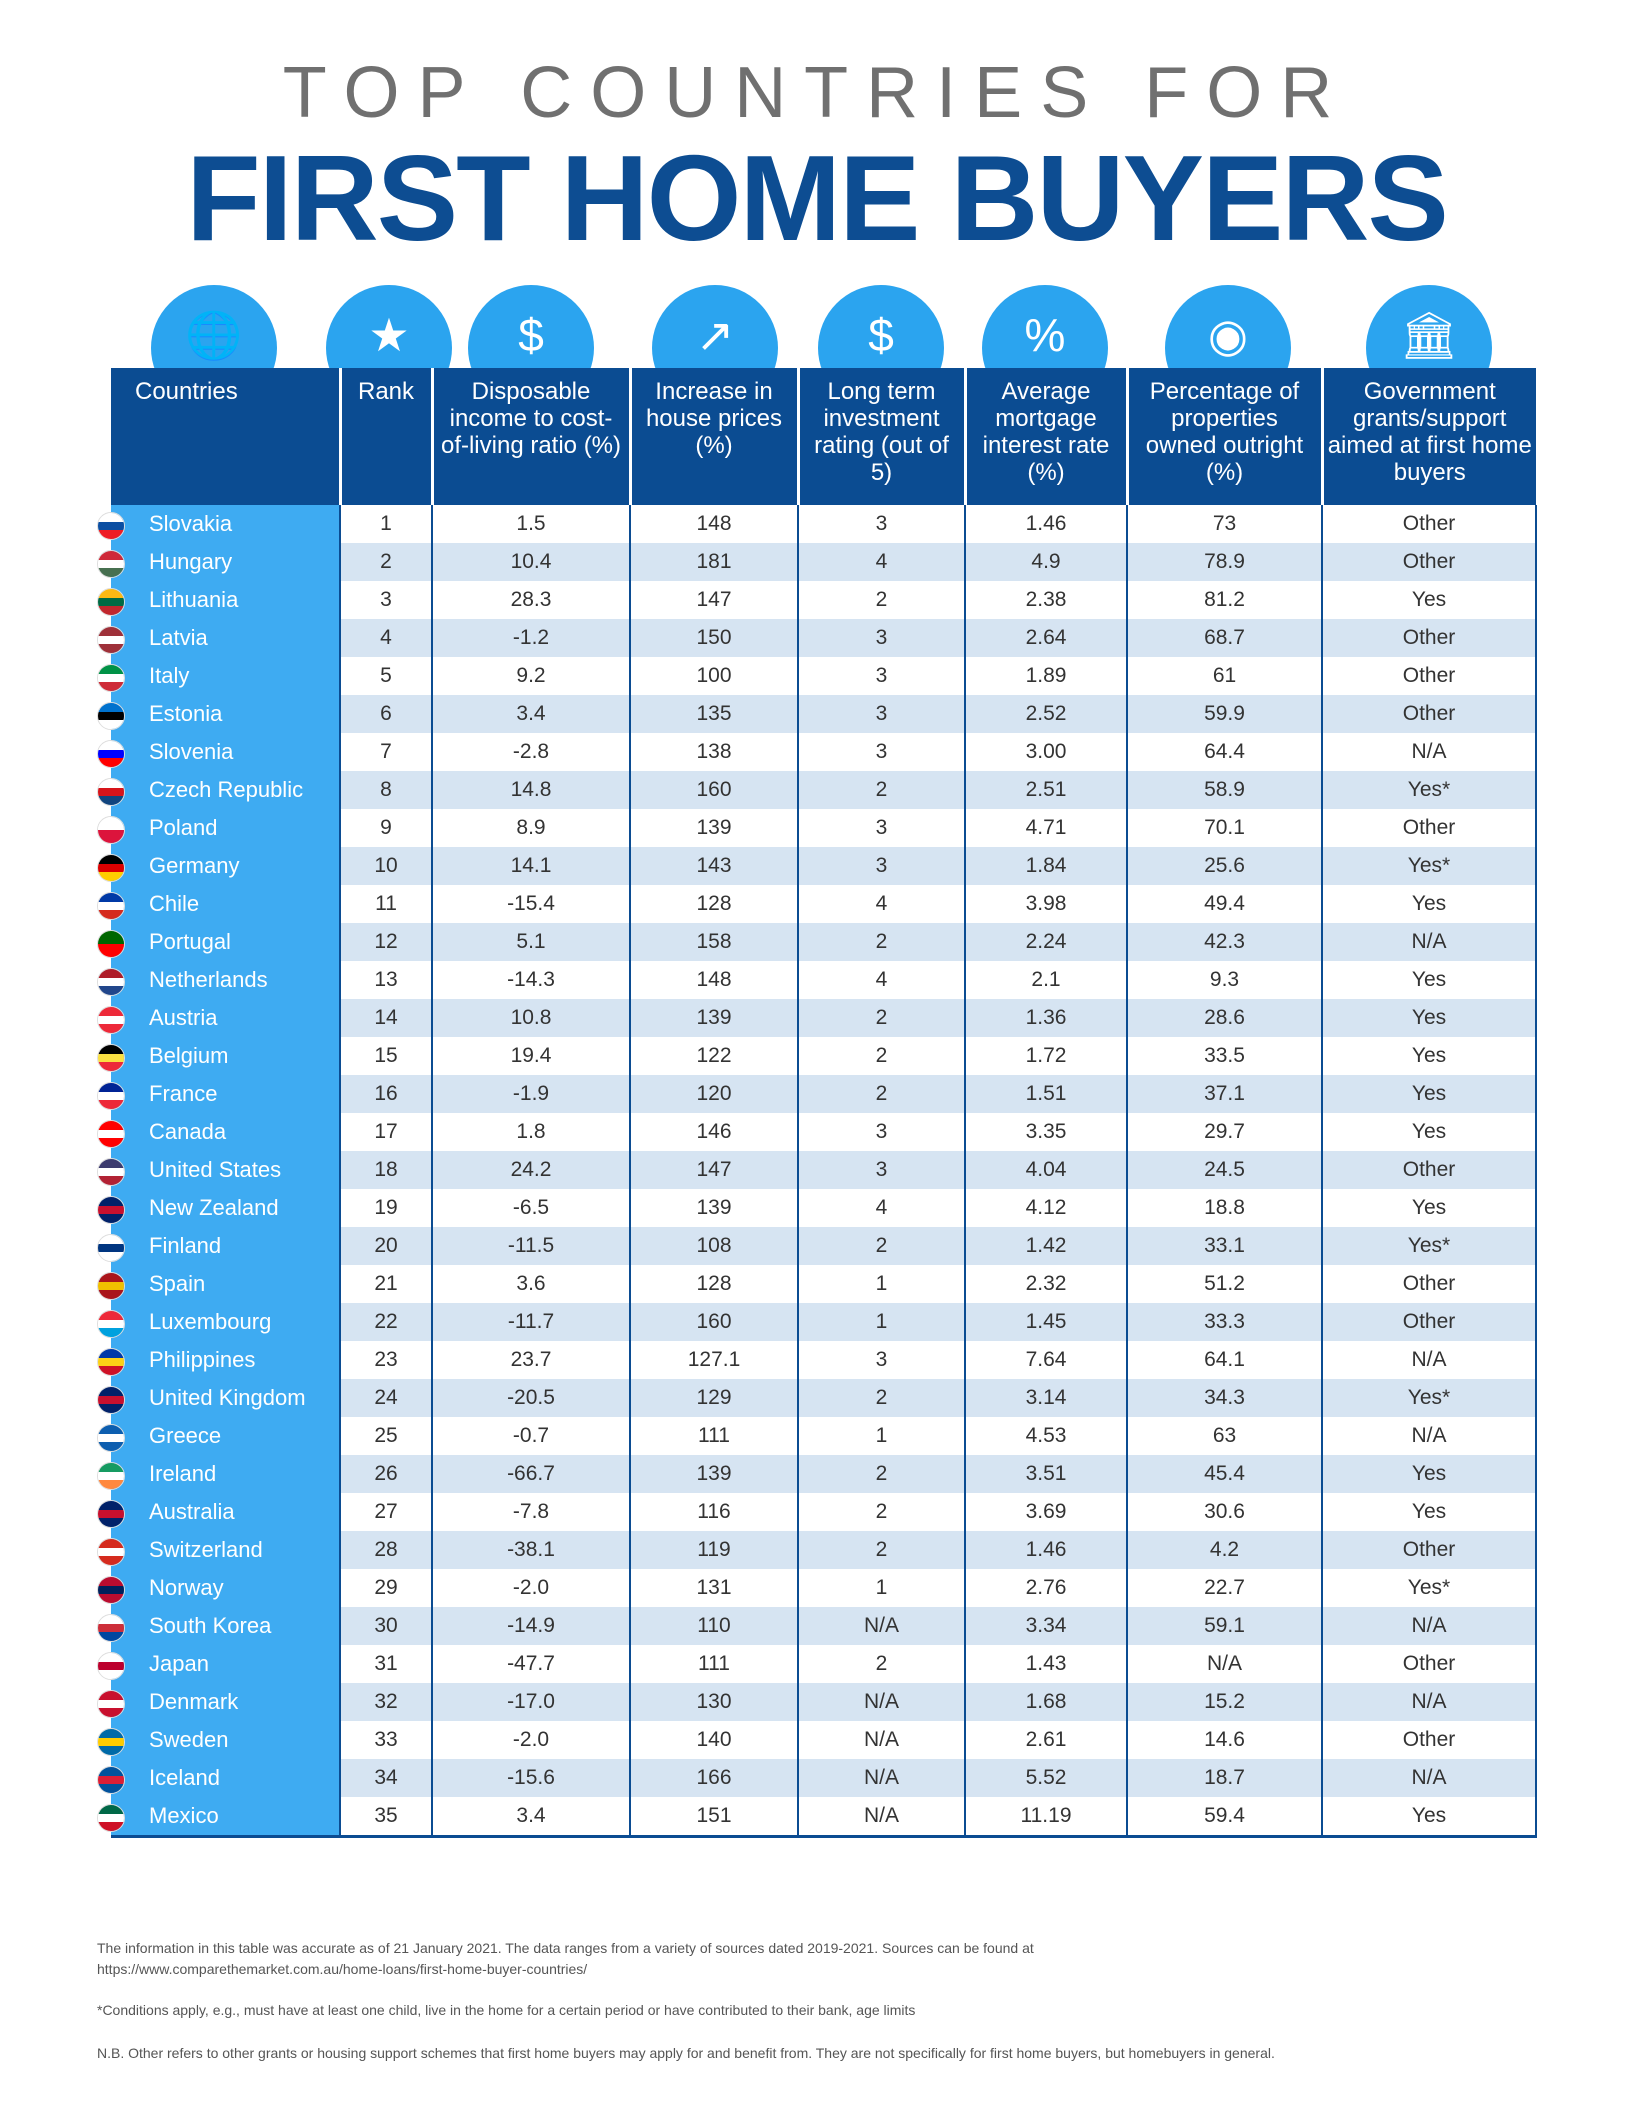  What do you see at coordinates (385, 524) in the screenshot?
I see `rank-cell: 1` at bounding box center [385, 524].